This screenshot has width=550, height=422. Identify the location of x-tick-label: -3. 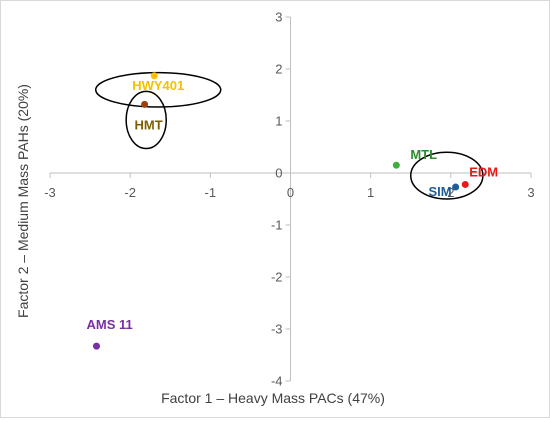
(50, 192).